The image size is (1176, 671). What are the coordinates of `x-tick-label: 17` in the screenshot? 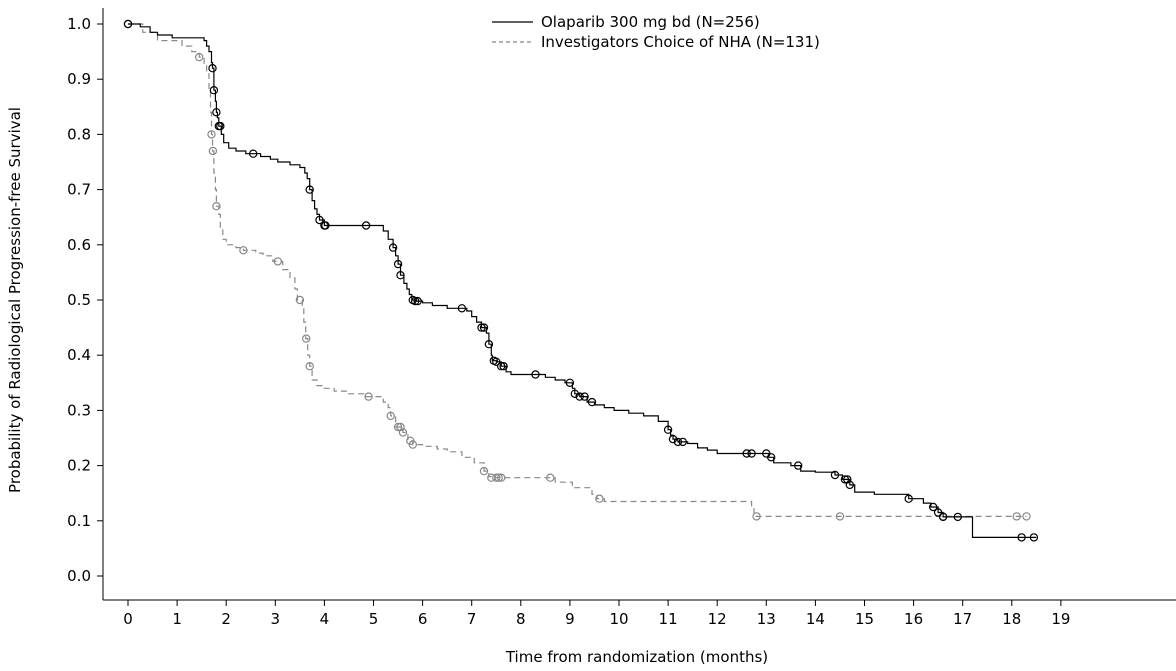 It's located at (962, 619).